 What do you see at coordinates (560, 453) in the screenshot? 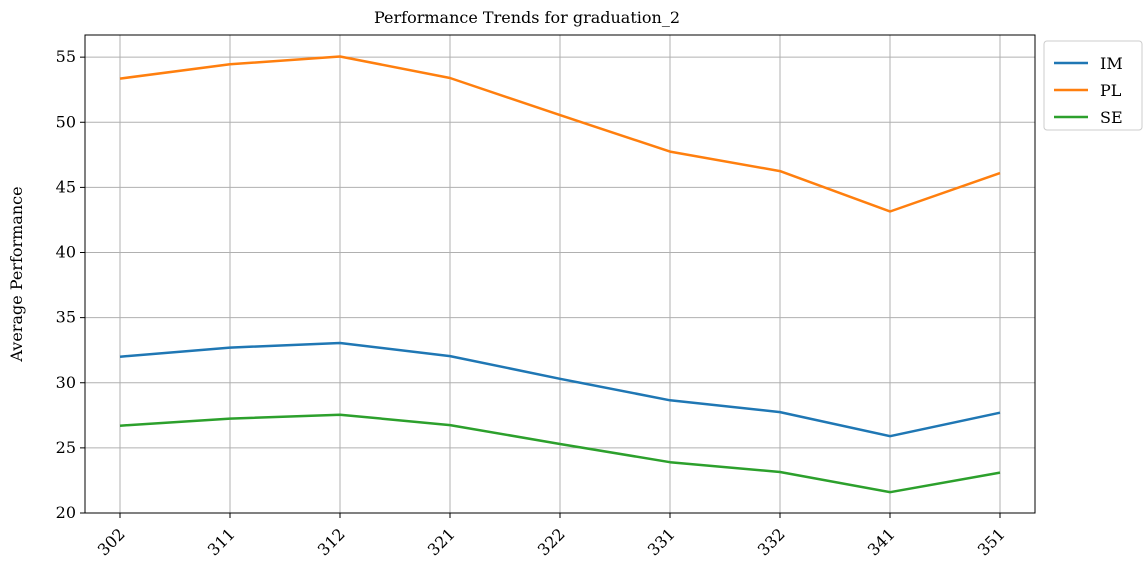
I see `series-line-se` at bounding box center [560, 453].